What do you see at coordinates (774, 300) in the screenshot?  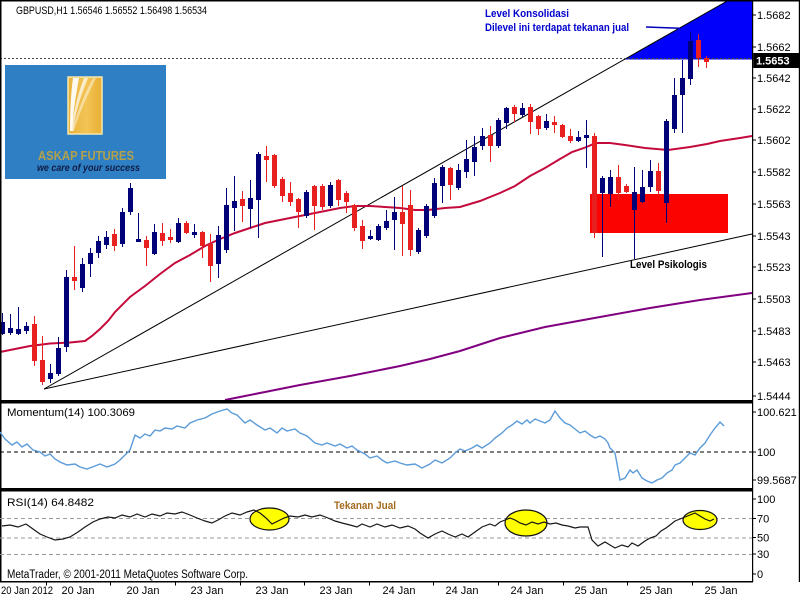 I see `svg-text: 1.5503` at bounding box center [774, 300].